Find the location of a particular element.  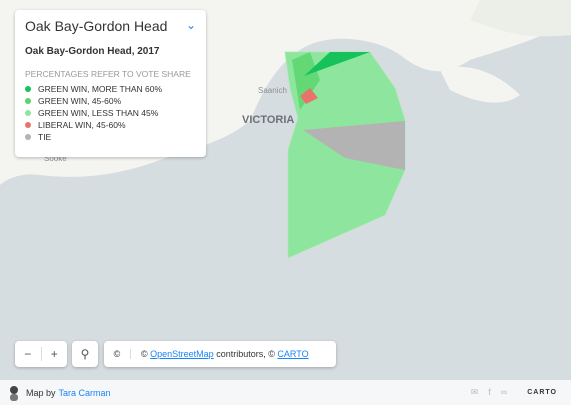

map-label: Saanich is located at coordinates (272, 90).